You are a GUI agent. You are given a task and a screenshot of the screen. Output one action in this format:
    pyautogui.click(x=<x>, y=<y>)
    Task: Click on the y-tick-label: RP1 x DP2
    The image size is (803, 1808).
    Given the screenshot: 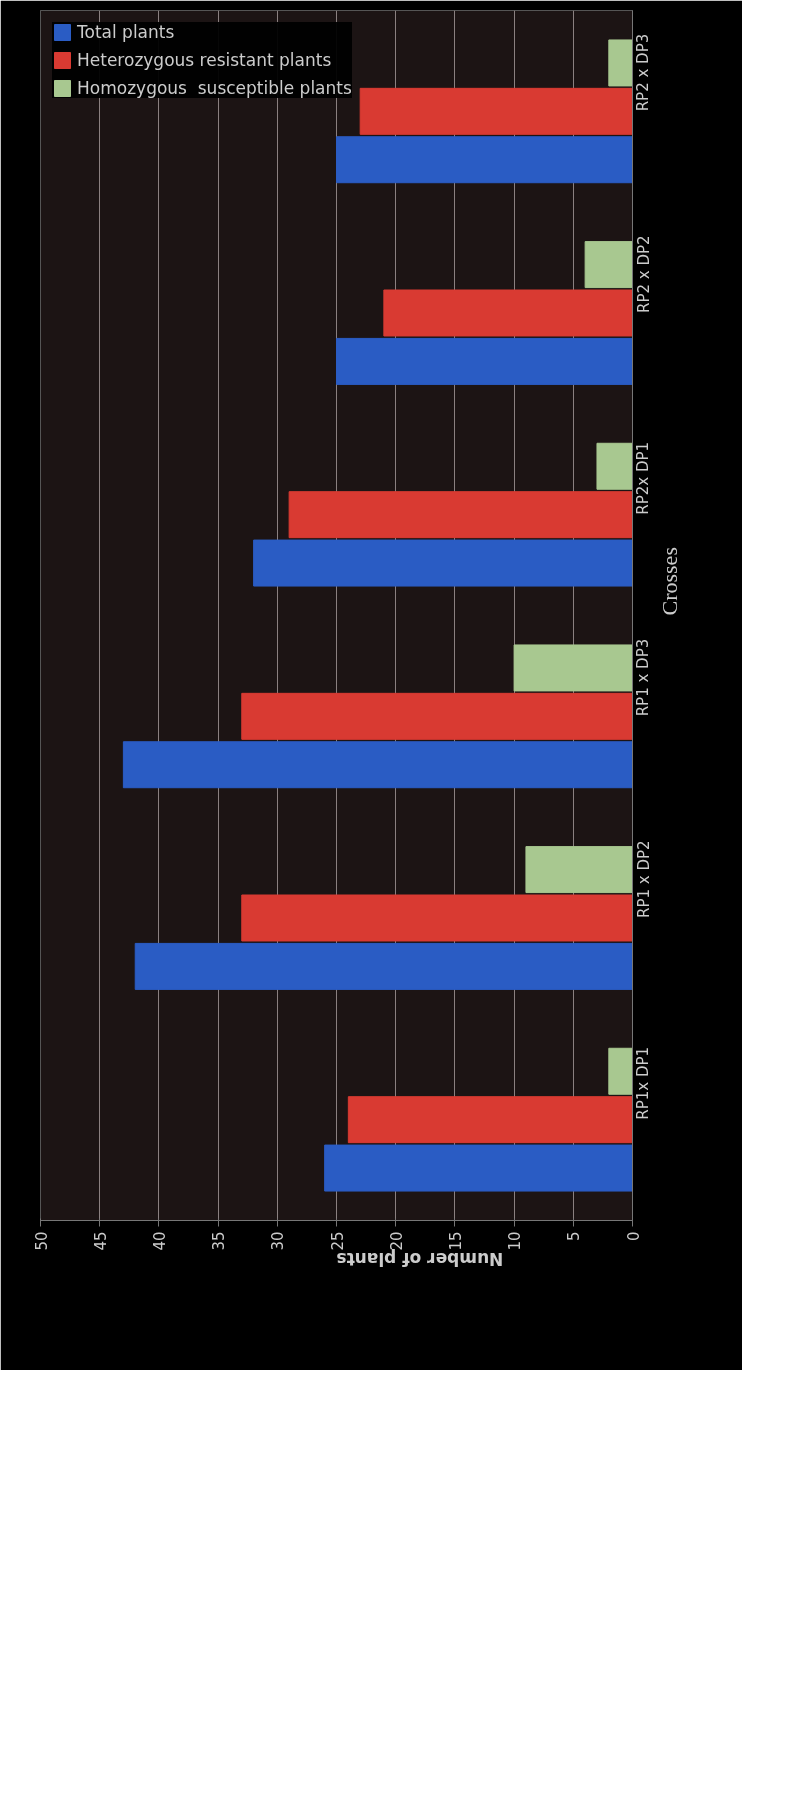 What is the action you would take?
    pyautogui.click(x=643, y=879)
    